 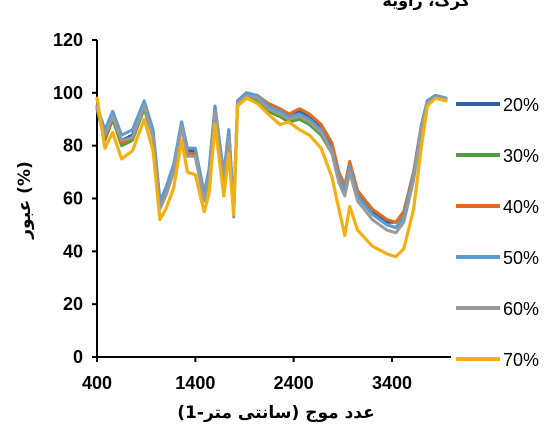 What do you see at coordinates (73, 304) in the screenshot?
I see `y-tick-label: 20` at bounding box center [73, 304].